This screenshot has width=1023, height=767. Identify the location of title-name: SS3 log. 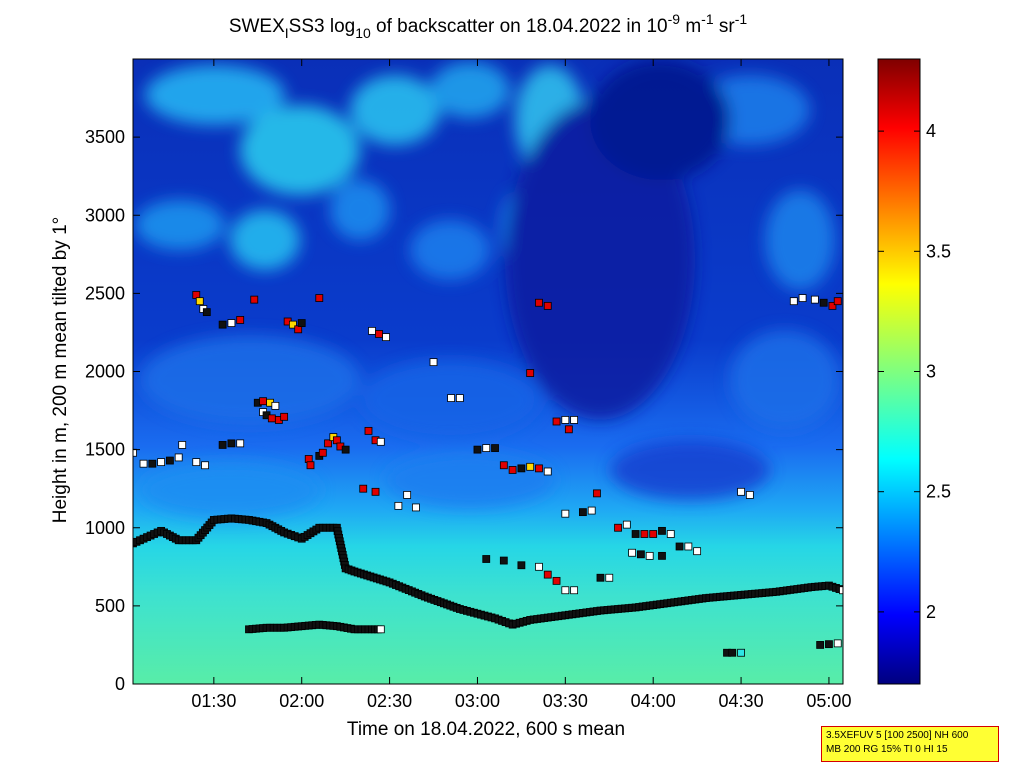
(322, 26).